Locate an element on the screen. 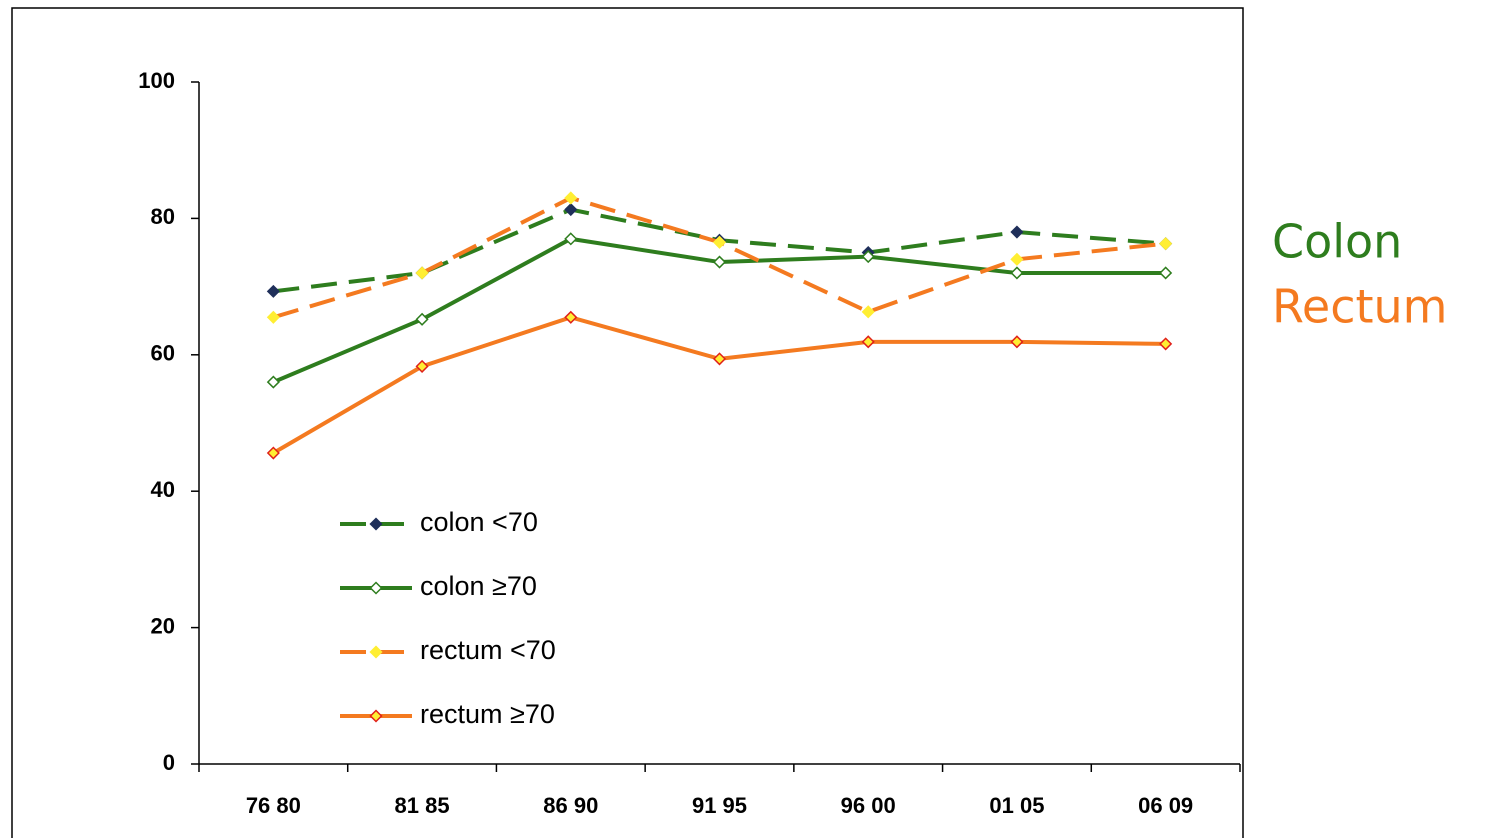 The height and width of the screenshot is (838, 1512). y-tick-label: 20 is located at coordinates (163, 625).